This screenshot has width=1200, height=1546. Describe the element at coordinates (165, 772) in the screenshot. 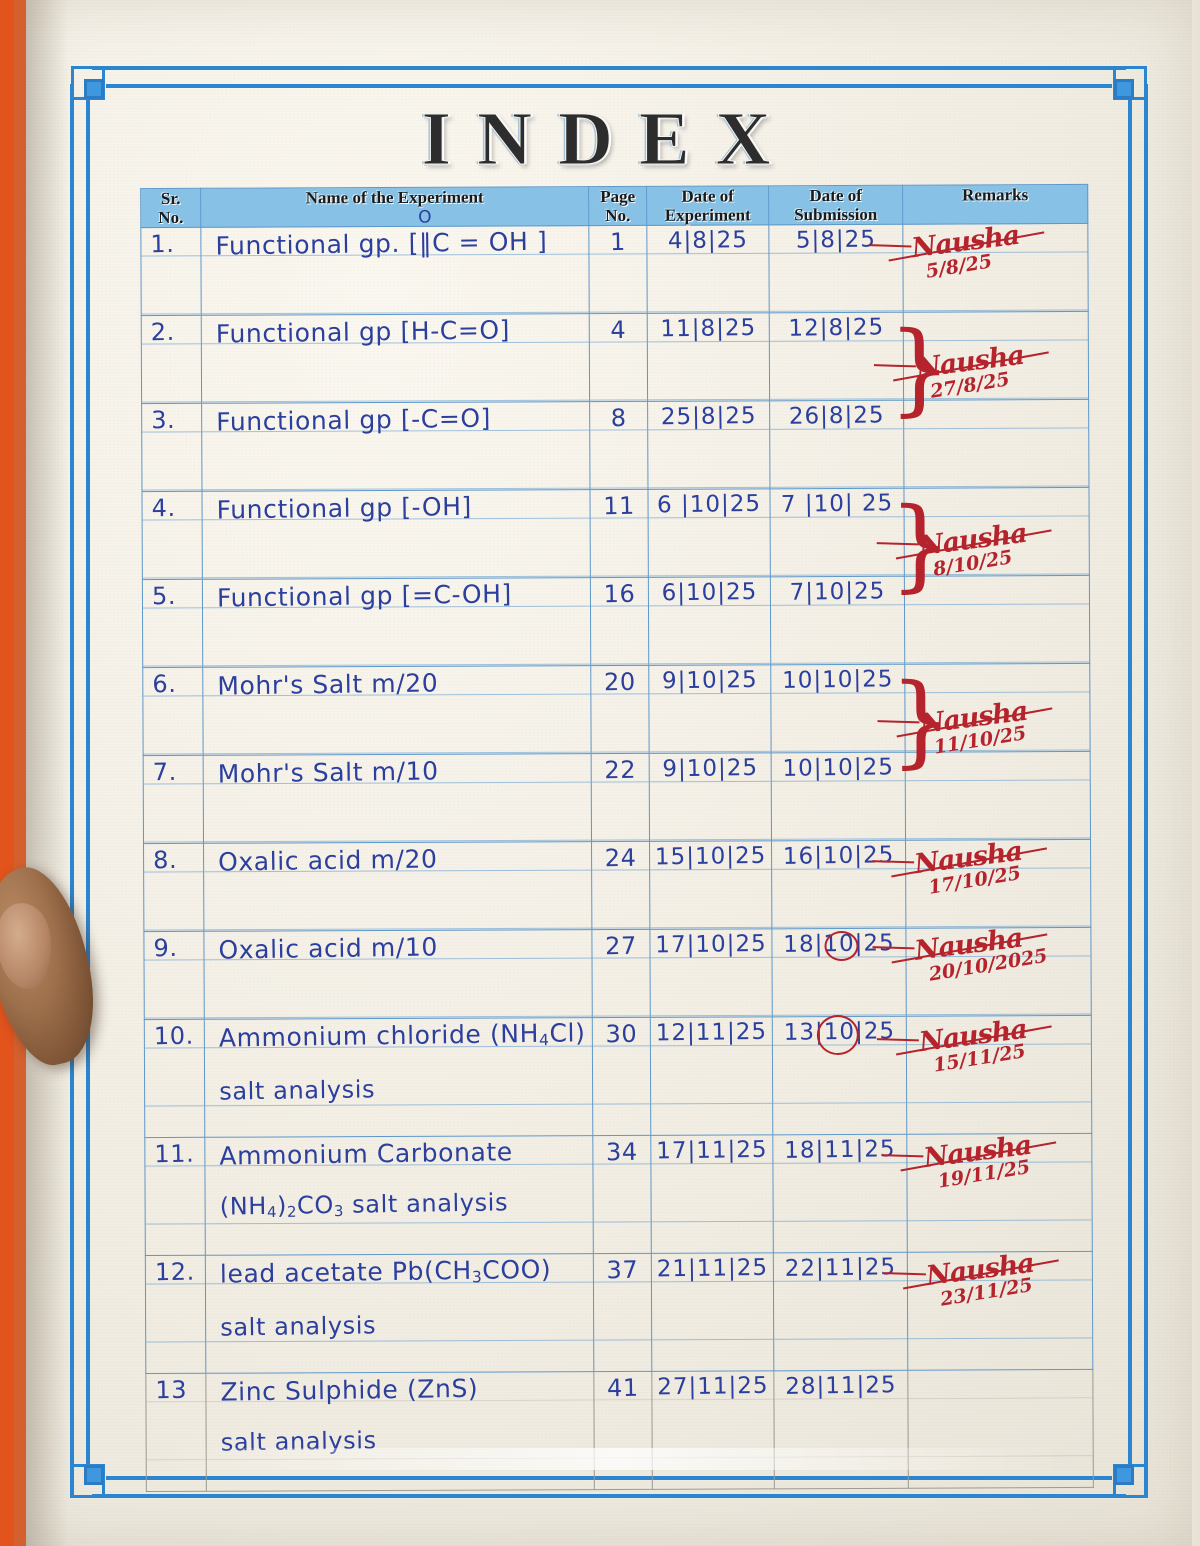

I see `sr-value: 7.` at that location.